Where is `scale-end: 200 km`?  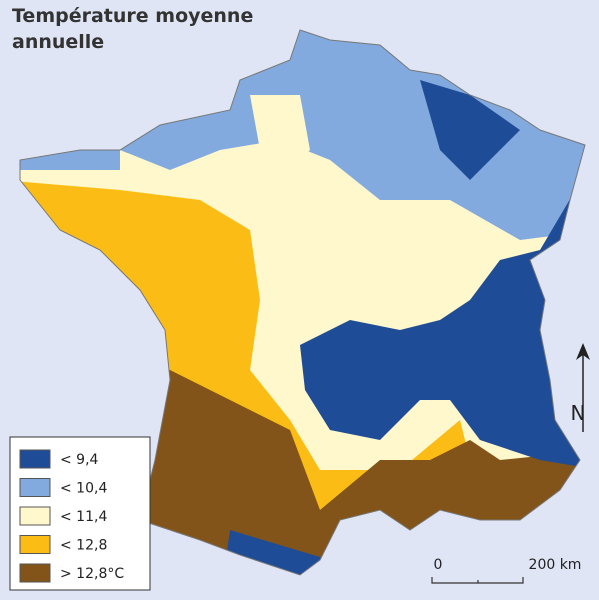 scale-end: 200 km is located at coordinates (555, 565).